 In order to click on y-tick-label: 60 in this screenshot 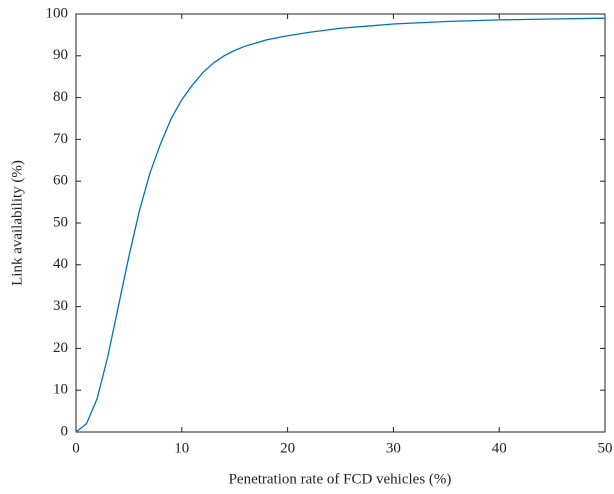, I will do `click(60, 181)`.